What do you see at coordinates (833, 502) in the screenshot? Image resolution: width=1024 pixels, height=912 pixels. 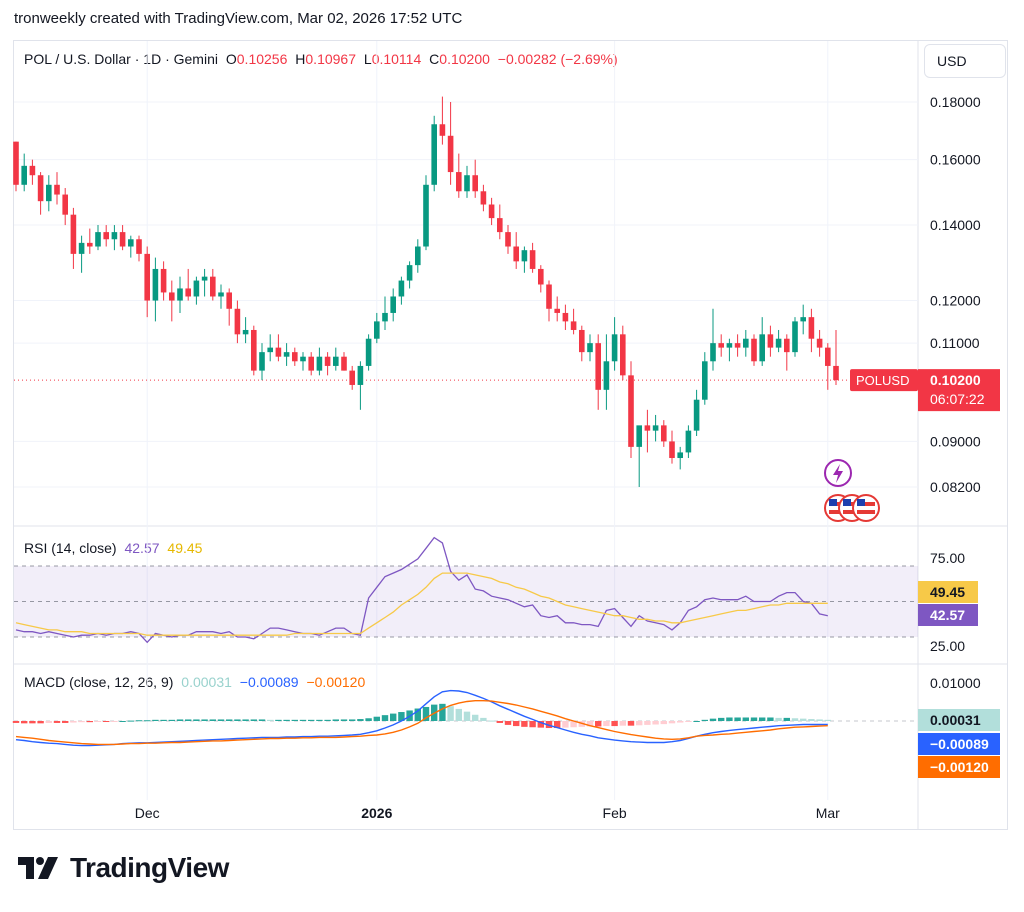 I see `us-flag-canton` at bounding box center [833, 502].